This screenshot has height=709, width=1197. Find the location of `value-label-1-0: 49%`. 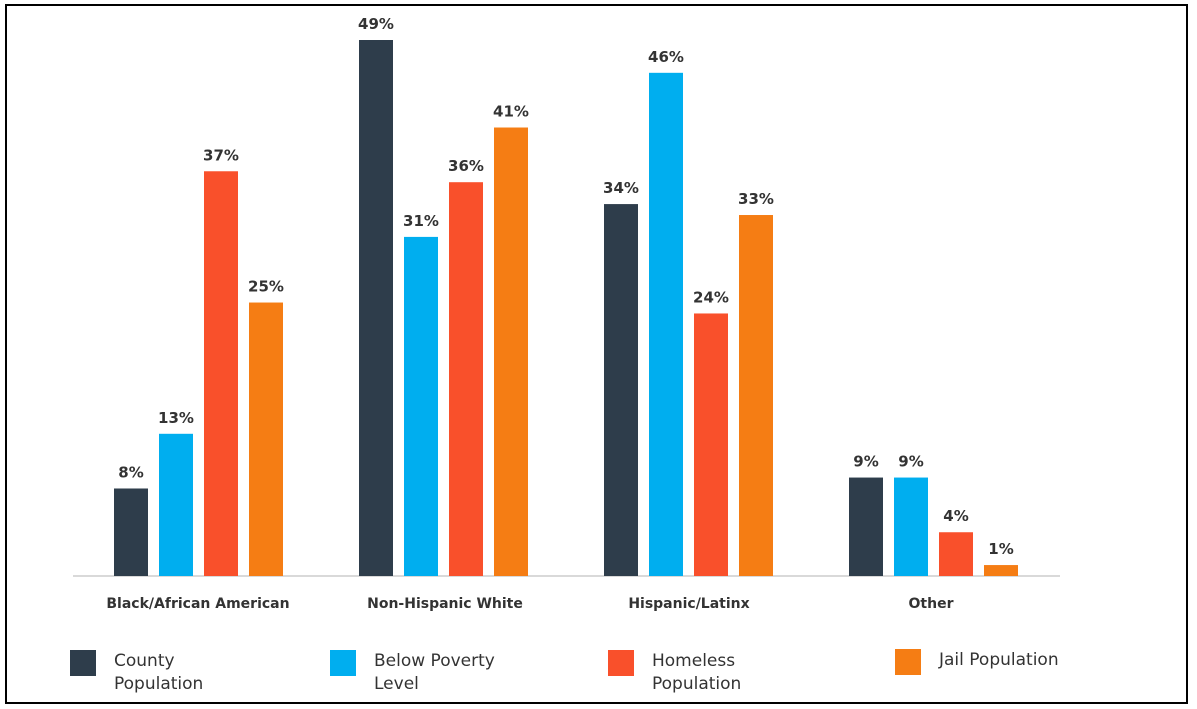

value-label-1-0: 49% is located at coordinates (376, 24).